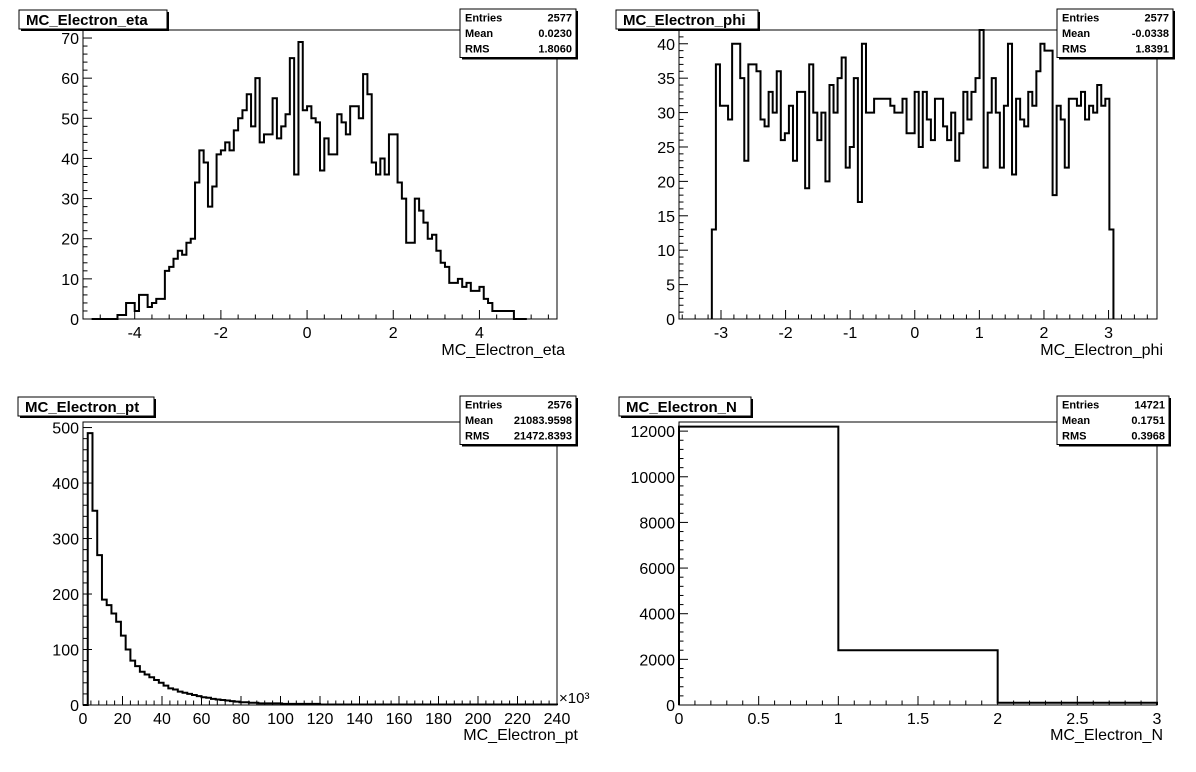 Image resolution: width=1196 pixels, height=772 pixels. Describe the element at coordinates (670, 286) in the screenshot. I see `y-tick-label: 5` at that location.